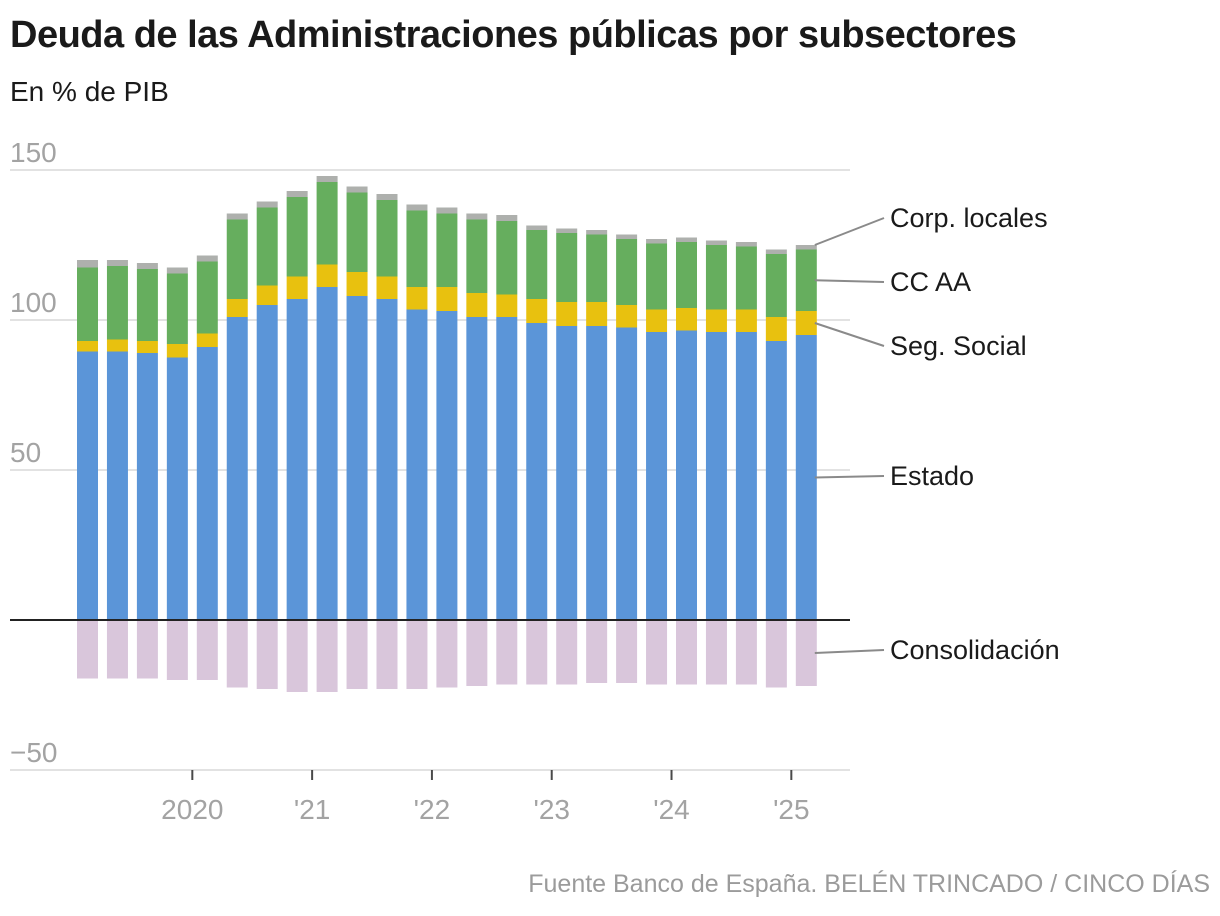 Image resolution: width=1220 pixels, height=916 pixels. I want to click on bar-cc-aa-2023-Q3, so click(627, 272).